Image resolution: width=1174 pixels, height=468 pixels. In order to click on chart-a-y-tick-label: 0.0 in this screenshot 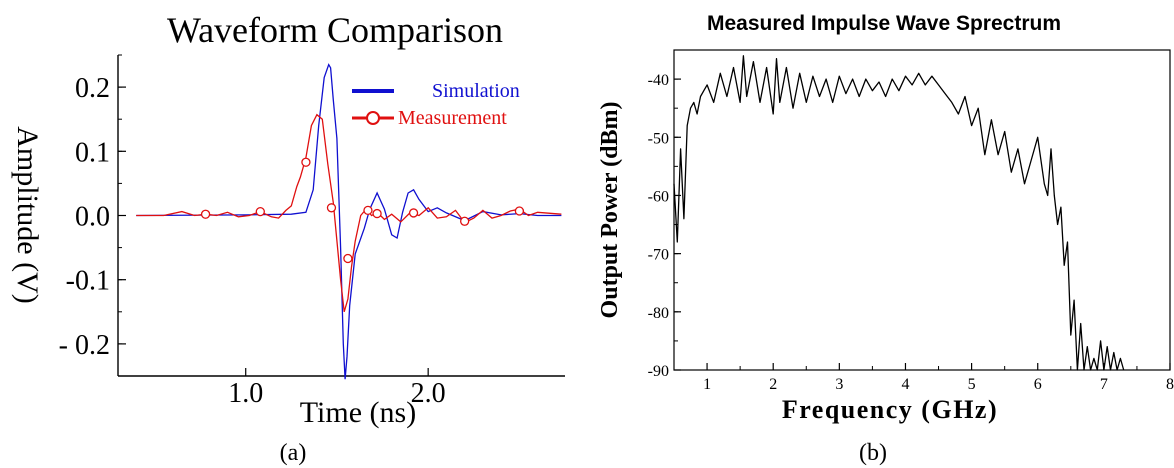, I will do `click(92, 217)`.